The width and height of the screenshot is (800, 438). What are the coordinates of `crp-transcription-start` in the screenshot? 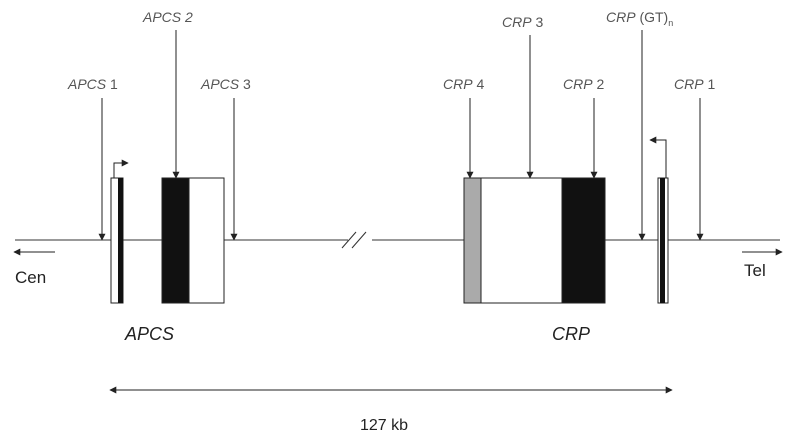 It's located at (658, 157).